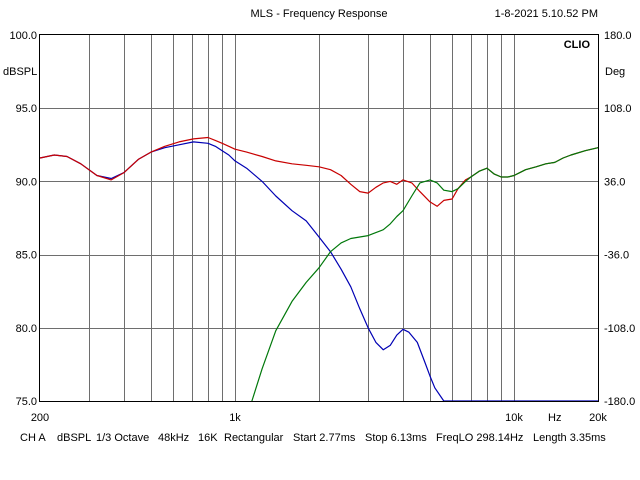 The height and width of the screenshot is (480, 640). What do you see at coordinates (577, 45) in the screenshot?
I see `brand-label: CLIO` at bounding box center [577, 45].